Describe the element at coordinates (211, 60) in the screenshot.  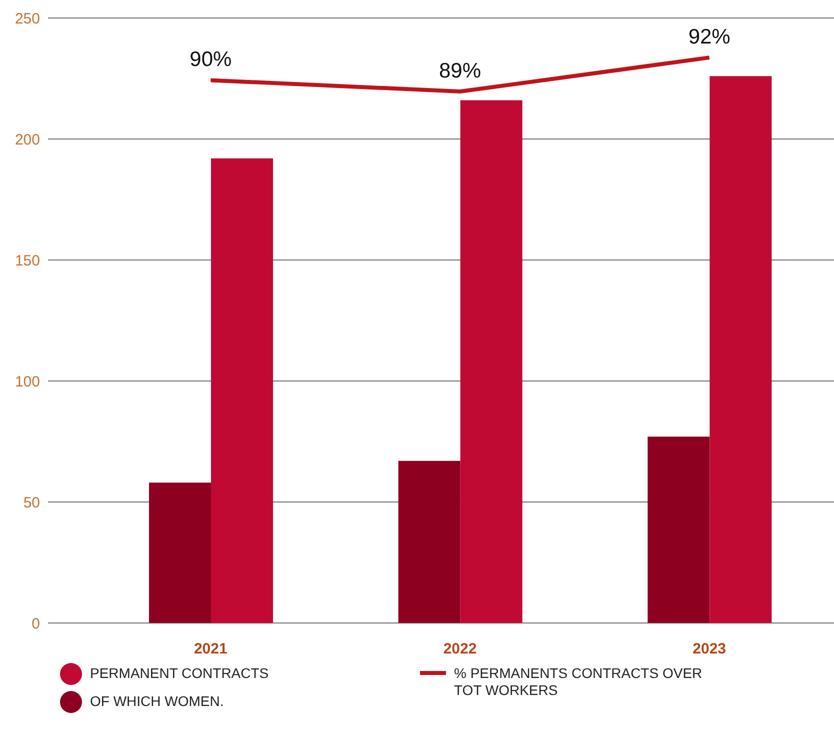
I see `data-label: 90%` at that location.